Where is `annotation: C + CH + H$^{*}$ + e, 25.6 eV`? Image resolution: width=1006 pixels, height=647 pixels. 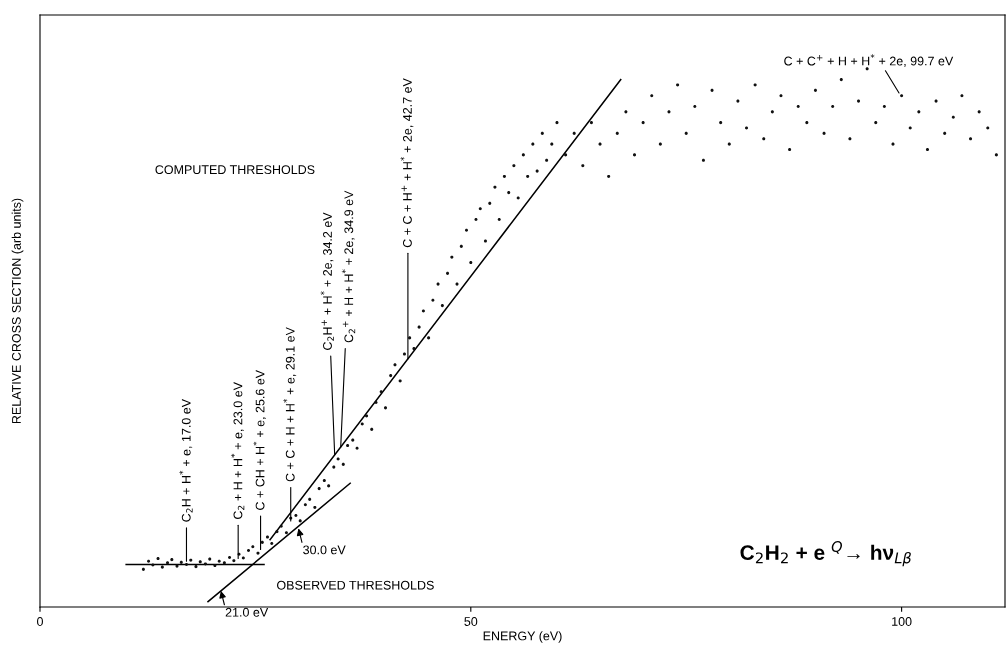 annotation: C + CH + H$^{*}$ + e, 25.6 eV is located at coordinates (259, 439).